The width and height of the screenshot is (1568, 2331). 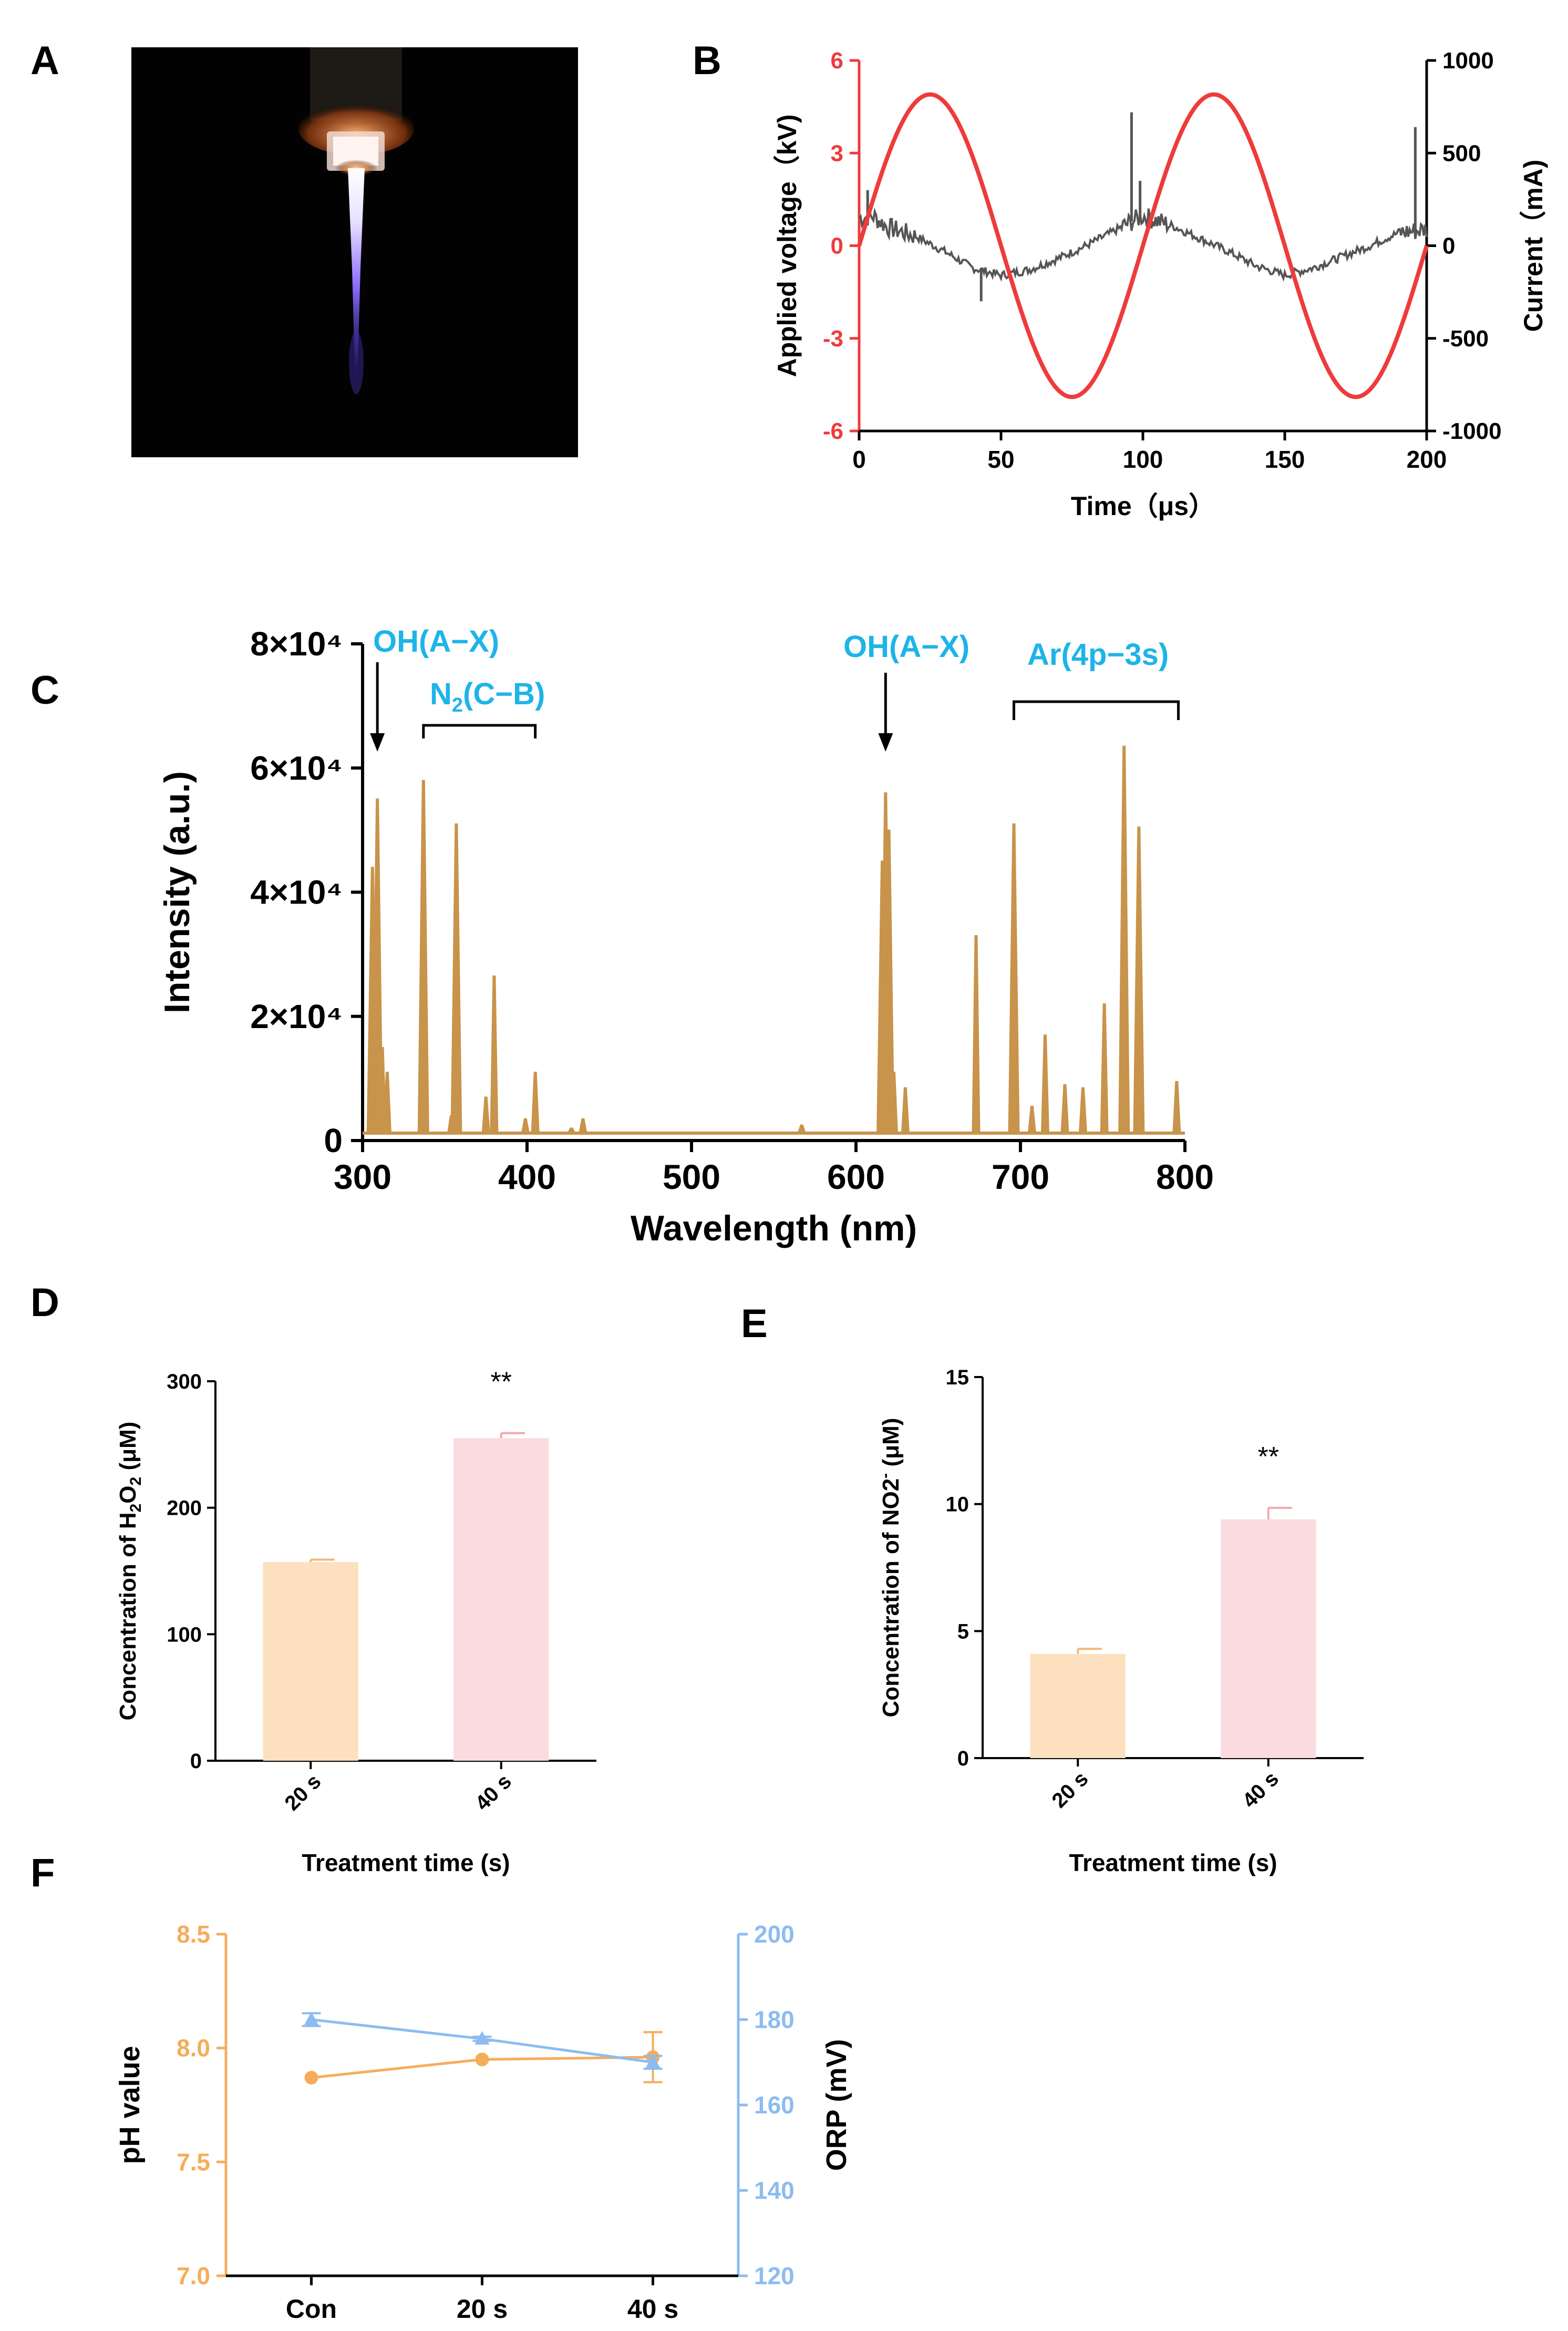 What do you see at coordinates (177, 892) in the screenshot?
I see `y-axis-label: Intensity (a.u.)` at bounding box center [177, 892].